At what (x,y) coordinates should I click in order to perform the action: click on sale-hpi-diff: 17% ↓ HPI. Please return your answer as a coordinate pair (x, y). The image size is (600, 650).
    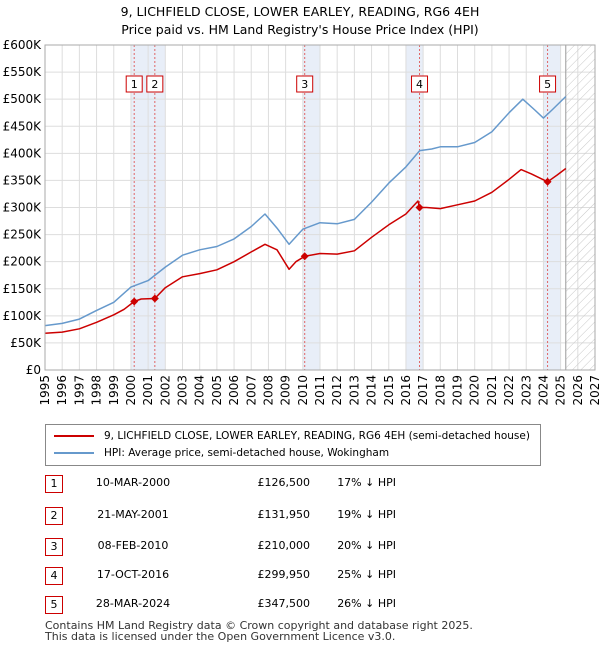
    Looking at the image, I should click on (366, 482).